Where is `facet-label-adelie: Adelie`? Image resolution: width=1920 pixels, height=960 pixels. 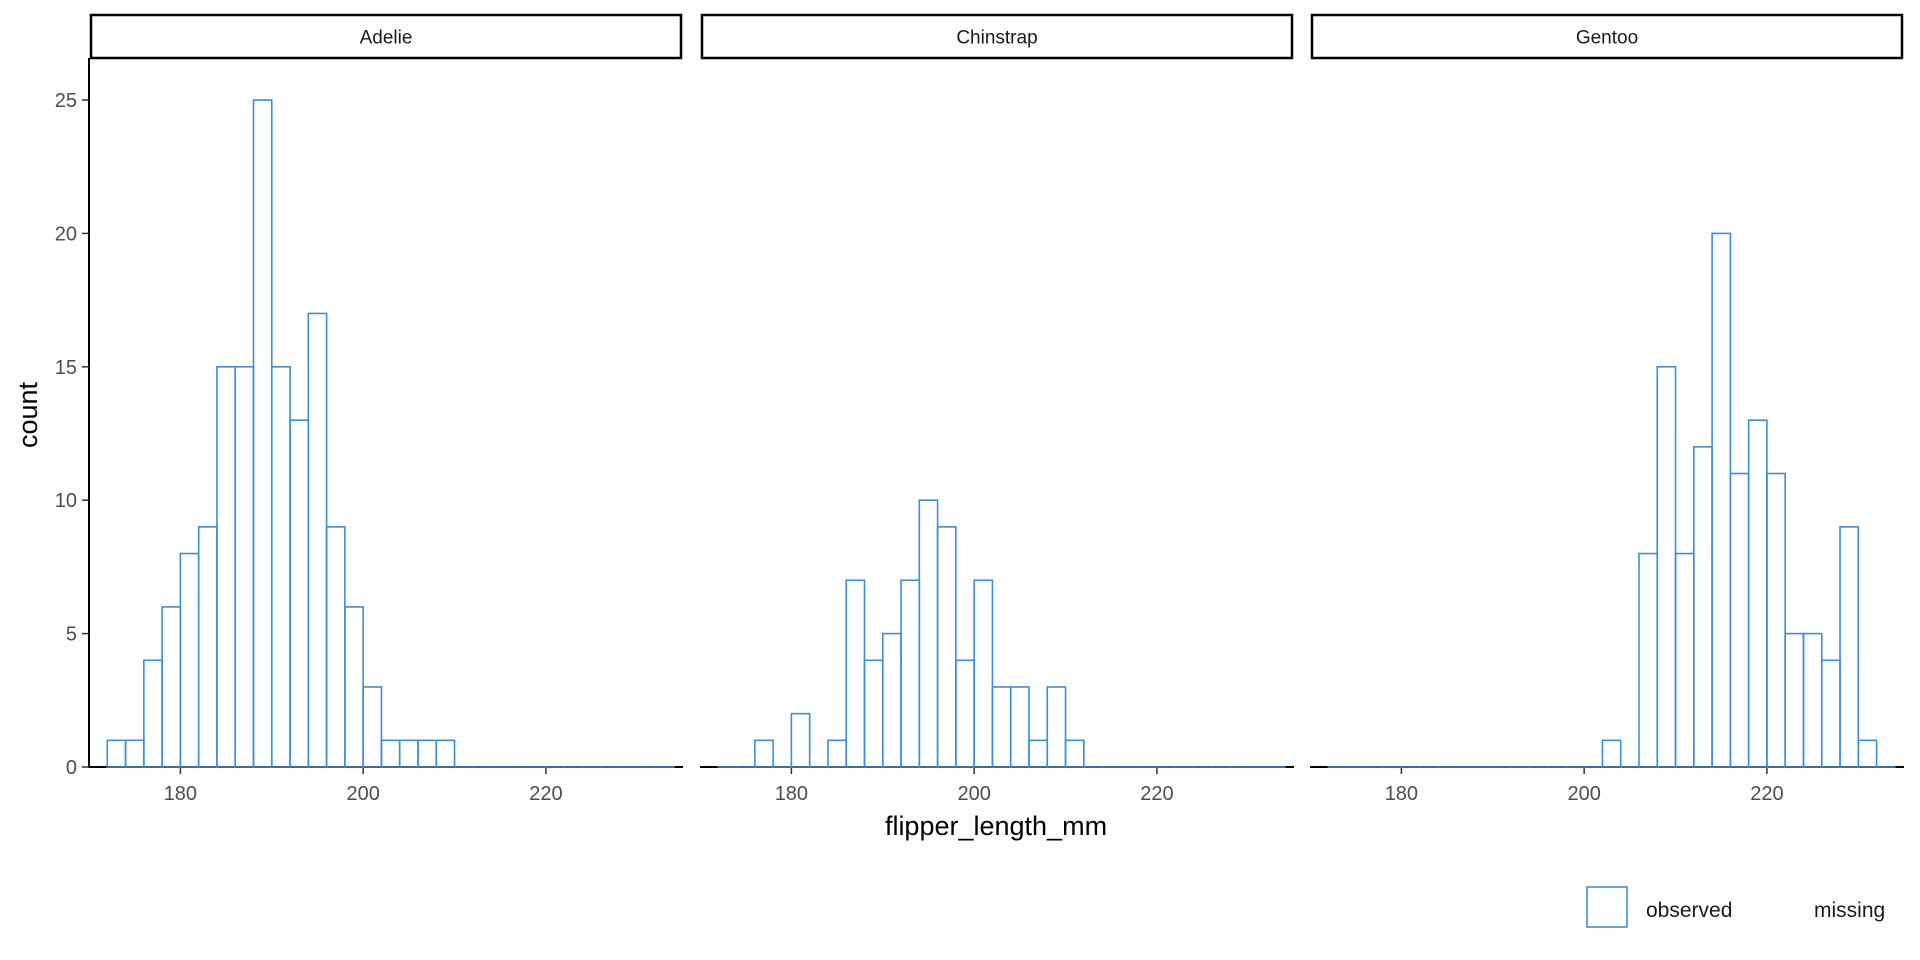 facet-label-adelie: Adelie is located at coordinates (386, 38).